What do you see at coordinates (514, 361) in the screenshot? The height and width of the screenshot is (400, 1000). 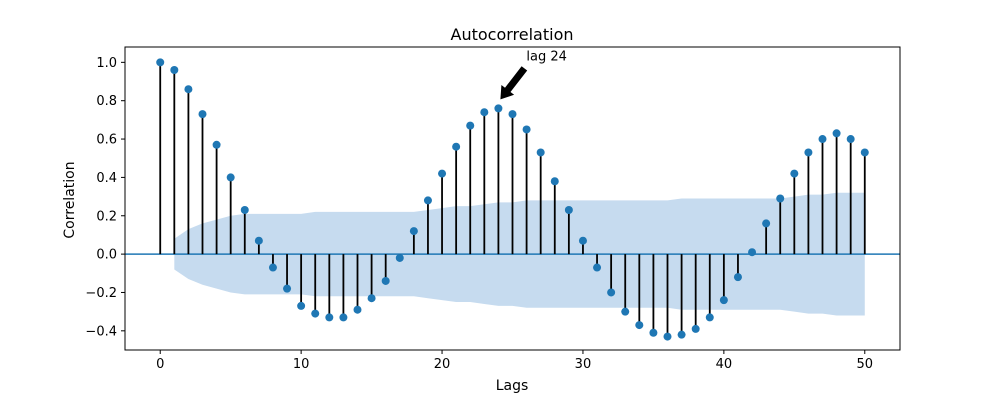 I see `x-axis-ticks: 0 10 20 30 40 50` at bounding box center [514, 361].